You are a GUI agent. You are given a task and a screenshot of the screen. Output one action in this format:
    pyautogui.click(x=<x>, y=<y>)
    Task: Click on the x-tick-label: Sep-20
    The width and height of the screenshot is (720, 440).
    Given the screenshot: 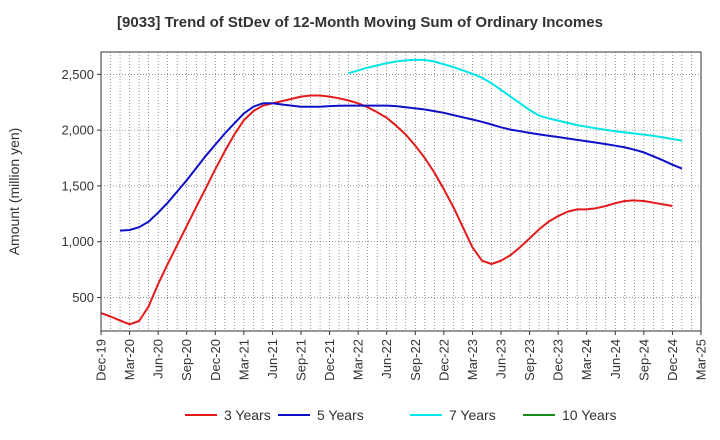 What is the action you would take?
    pyautogui.click(x=186, y=360)
    